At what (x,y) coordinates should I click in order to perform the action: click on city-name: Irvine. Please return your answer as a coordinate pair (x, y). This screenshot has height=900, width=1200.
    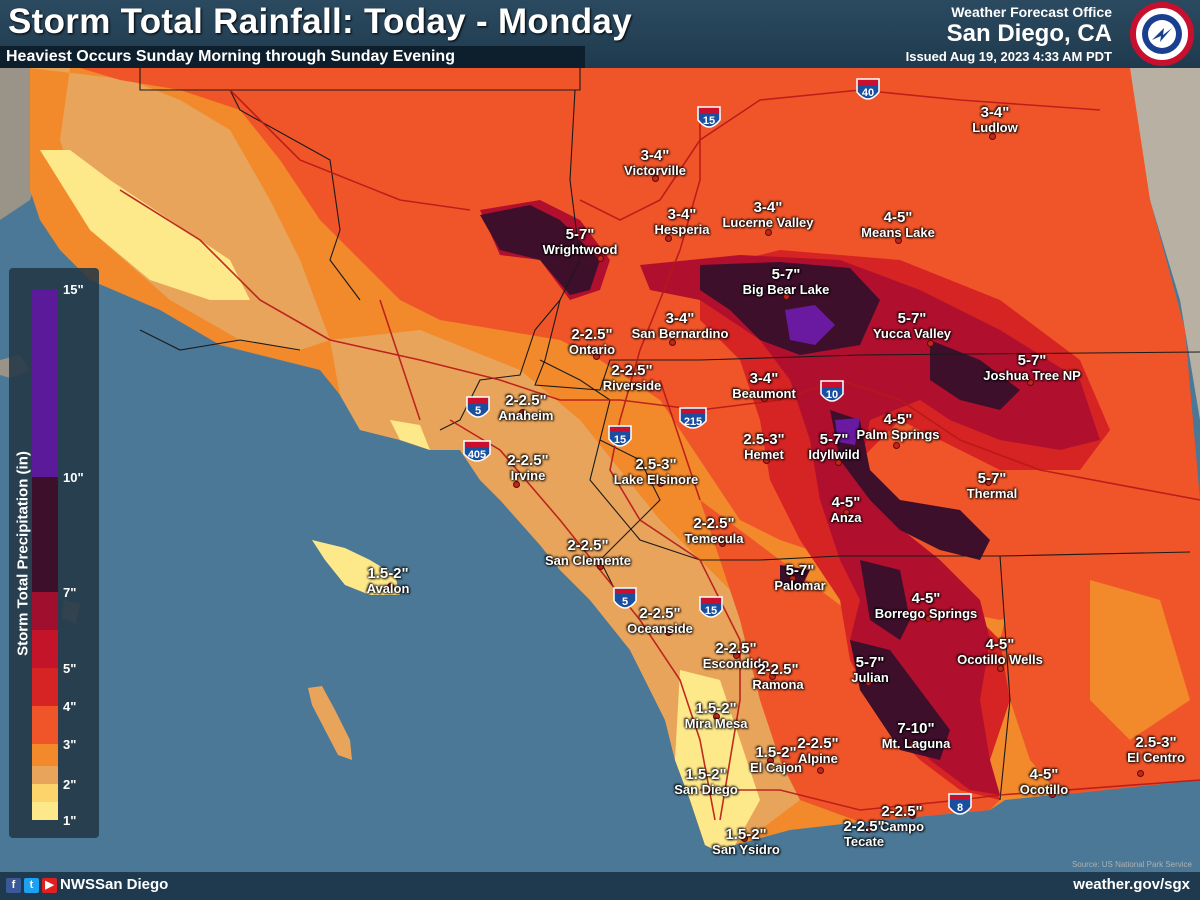
    Looking at the image, I should click on (528, 476).